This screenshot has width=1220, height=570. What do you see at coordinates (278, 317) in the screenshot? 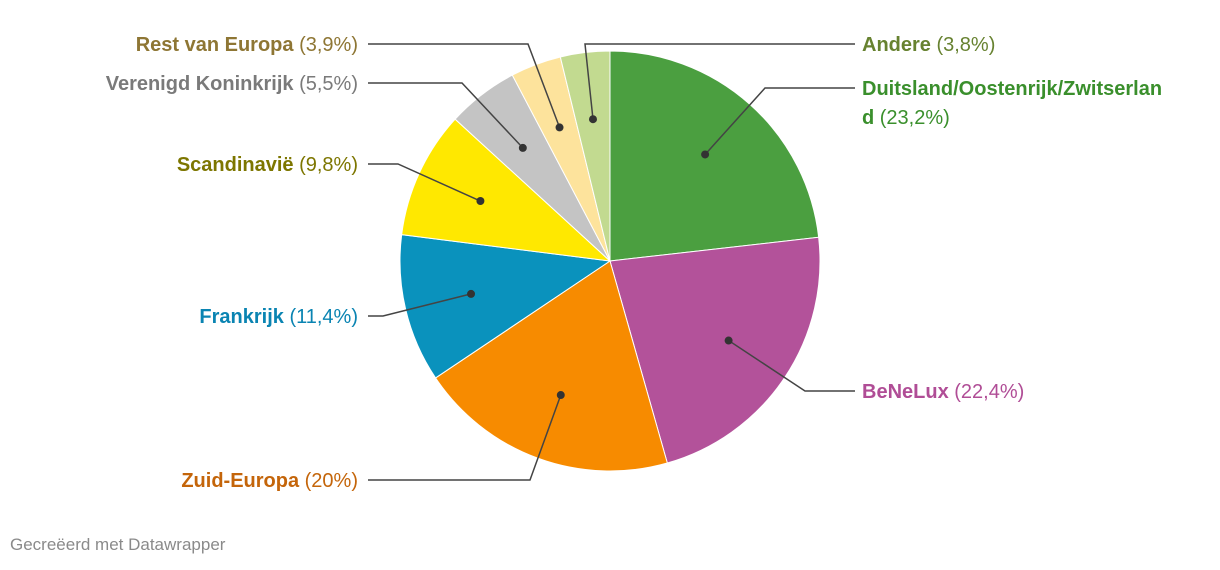
I see `slice-label: Frankrijk (11,4%)` at bounding box center [278, 317].